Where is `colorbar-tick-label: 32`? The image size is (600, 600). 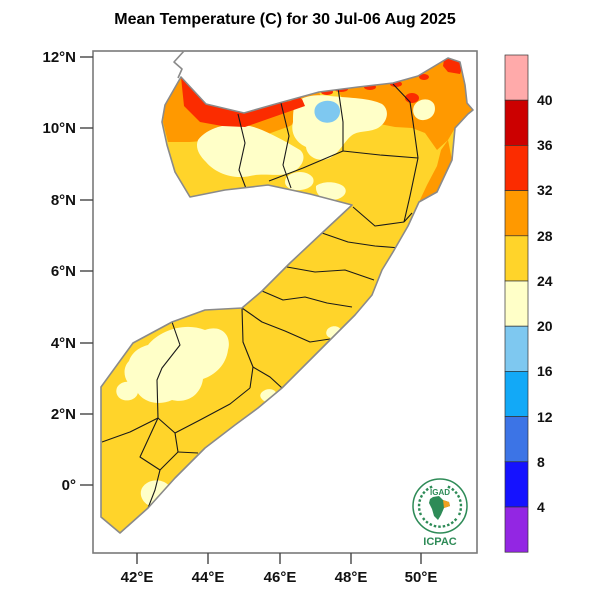 colorbar-tick-label: 32 is located at coordinates (545, 190).